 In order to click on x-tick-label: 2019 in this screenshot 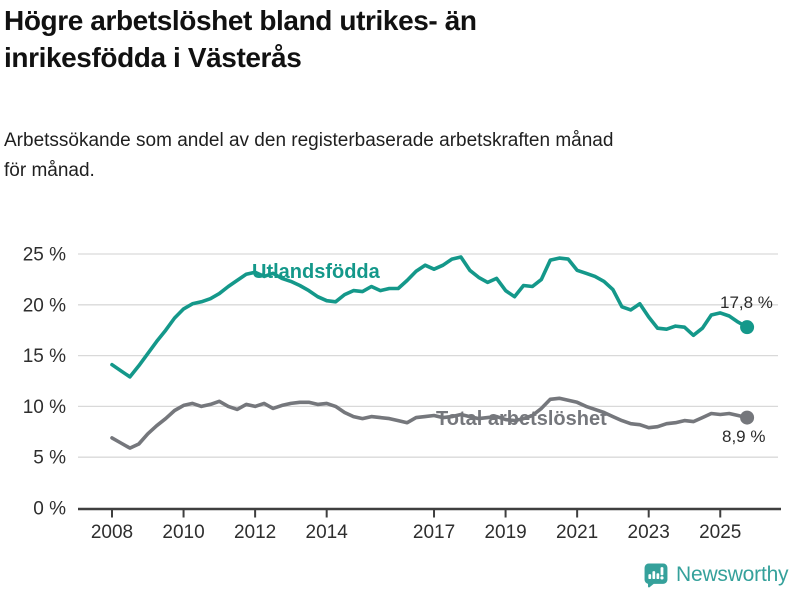, I will do `click(505, 532)`.